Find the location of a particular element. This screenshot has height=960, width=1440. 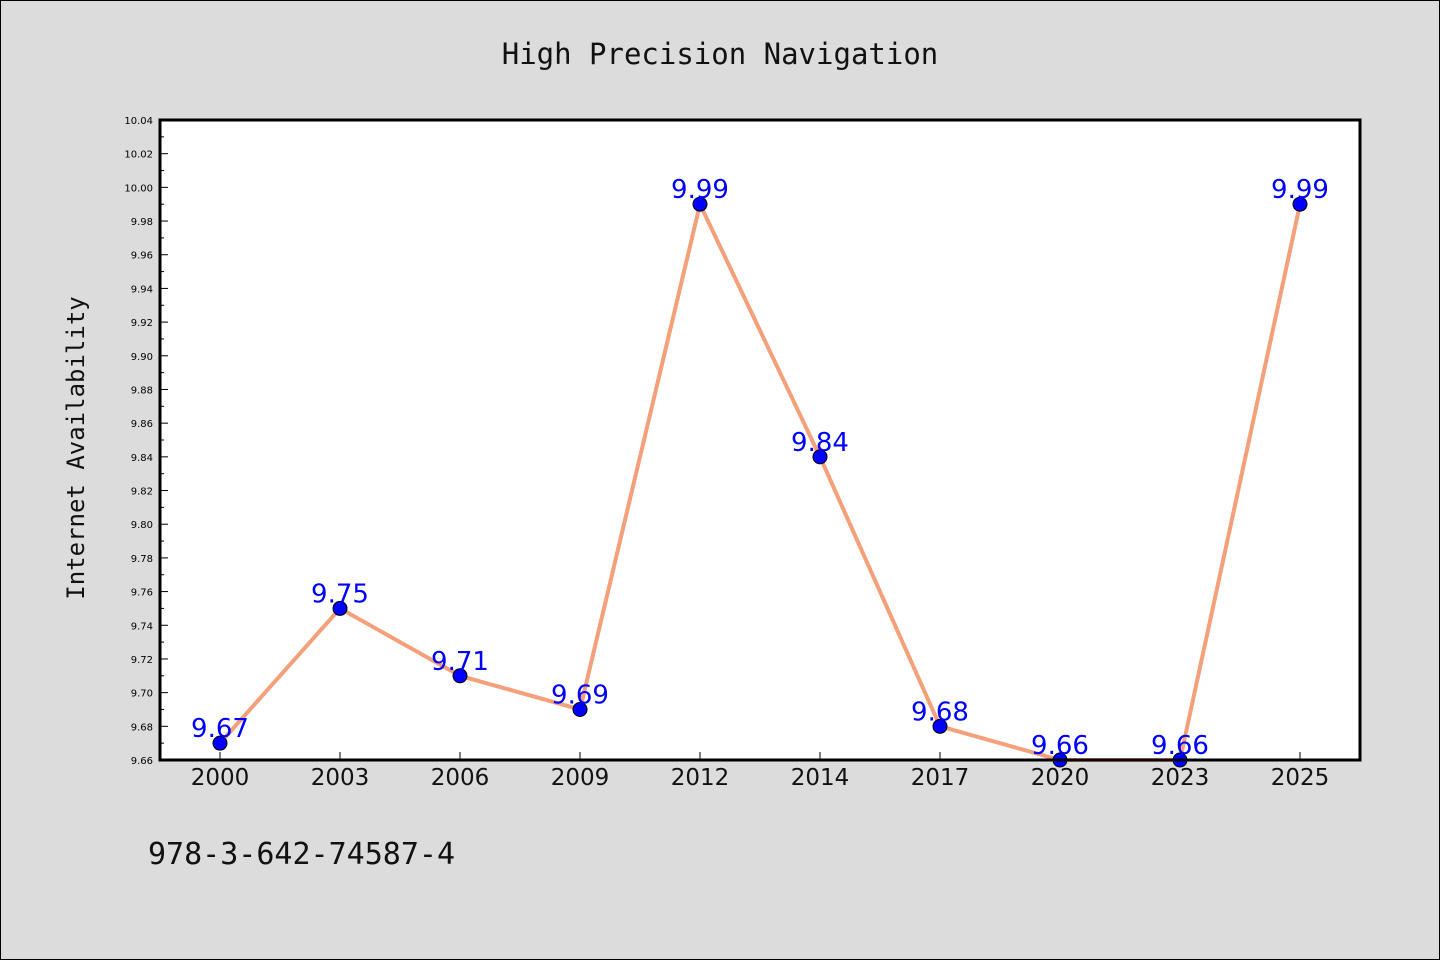

y-tick-label: 9.70 is located at coordinates (142, 694).